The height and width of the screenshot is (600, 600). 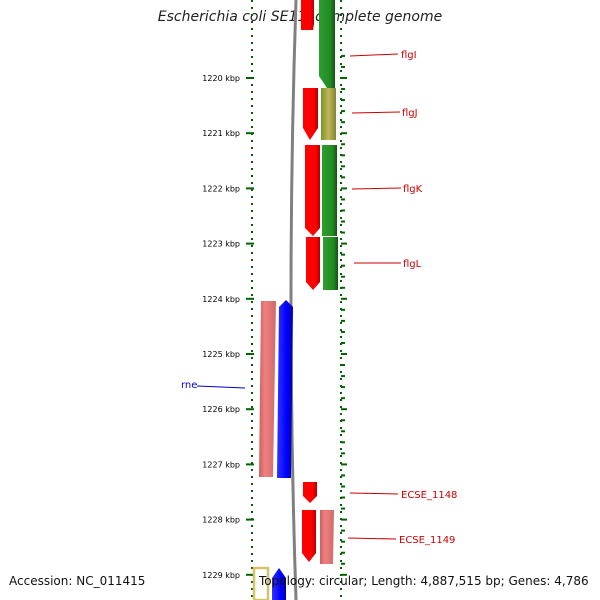 I want to click on reverse-cds-bottom, so click(x=279, y=584).